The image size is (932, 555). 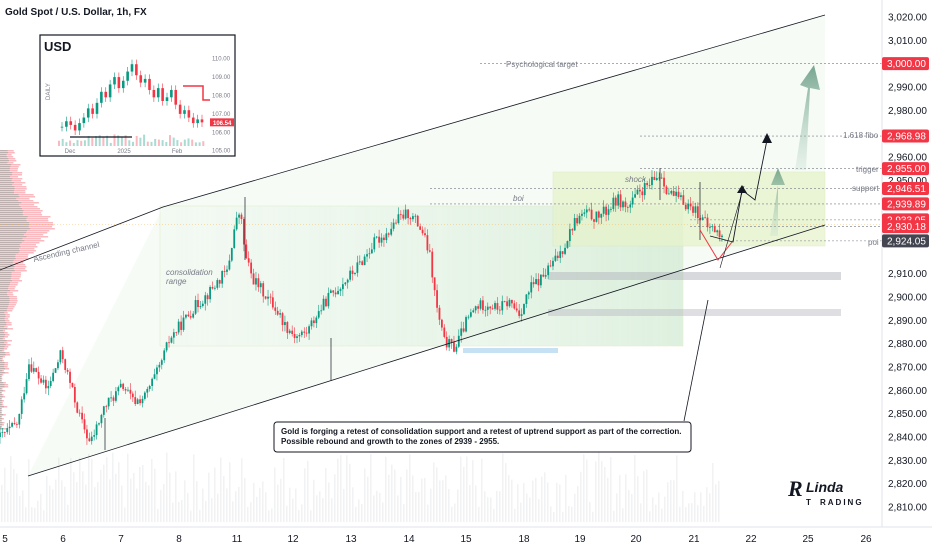 What do you see at coordinates (351, 539) in the screenshot?
I see `time-tick-label: 13` at bounding box center [351, 539].